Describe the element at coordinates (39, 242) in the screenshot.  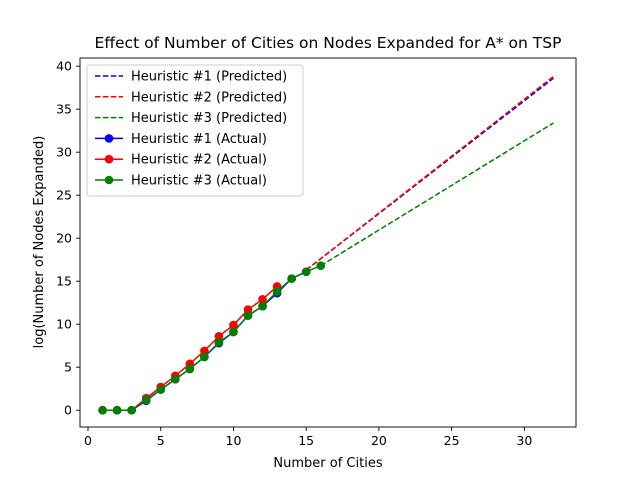
I see `y-axis-title: log(Number of Nodes Expanded)` at that location.